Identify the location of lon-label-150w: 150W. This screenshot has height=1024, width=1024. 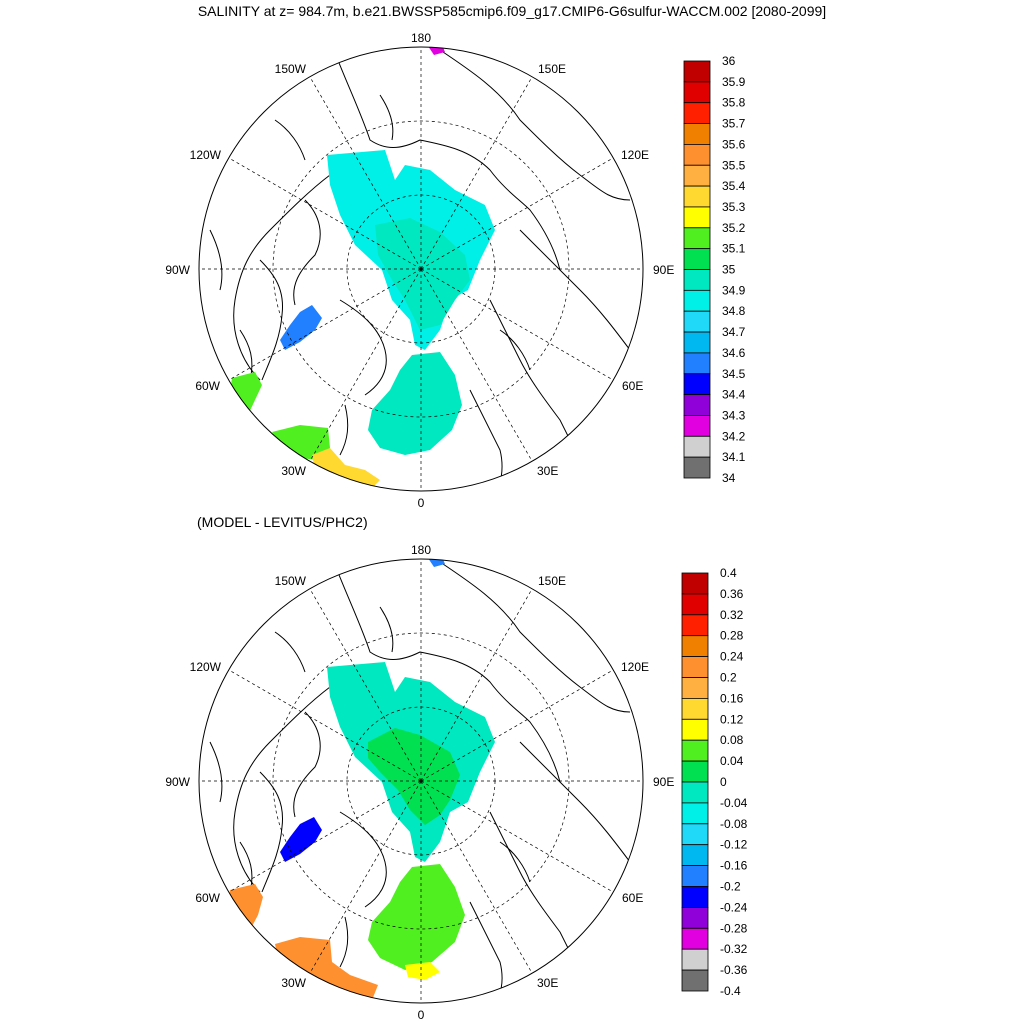
(291, 69).